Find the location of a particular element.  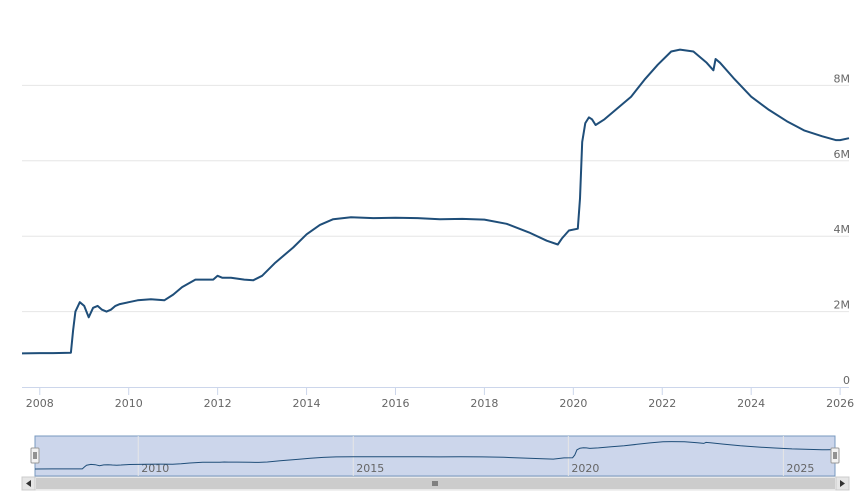

navigator-handle-right is located at coordinates (835, 455).